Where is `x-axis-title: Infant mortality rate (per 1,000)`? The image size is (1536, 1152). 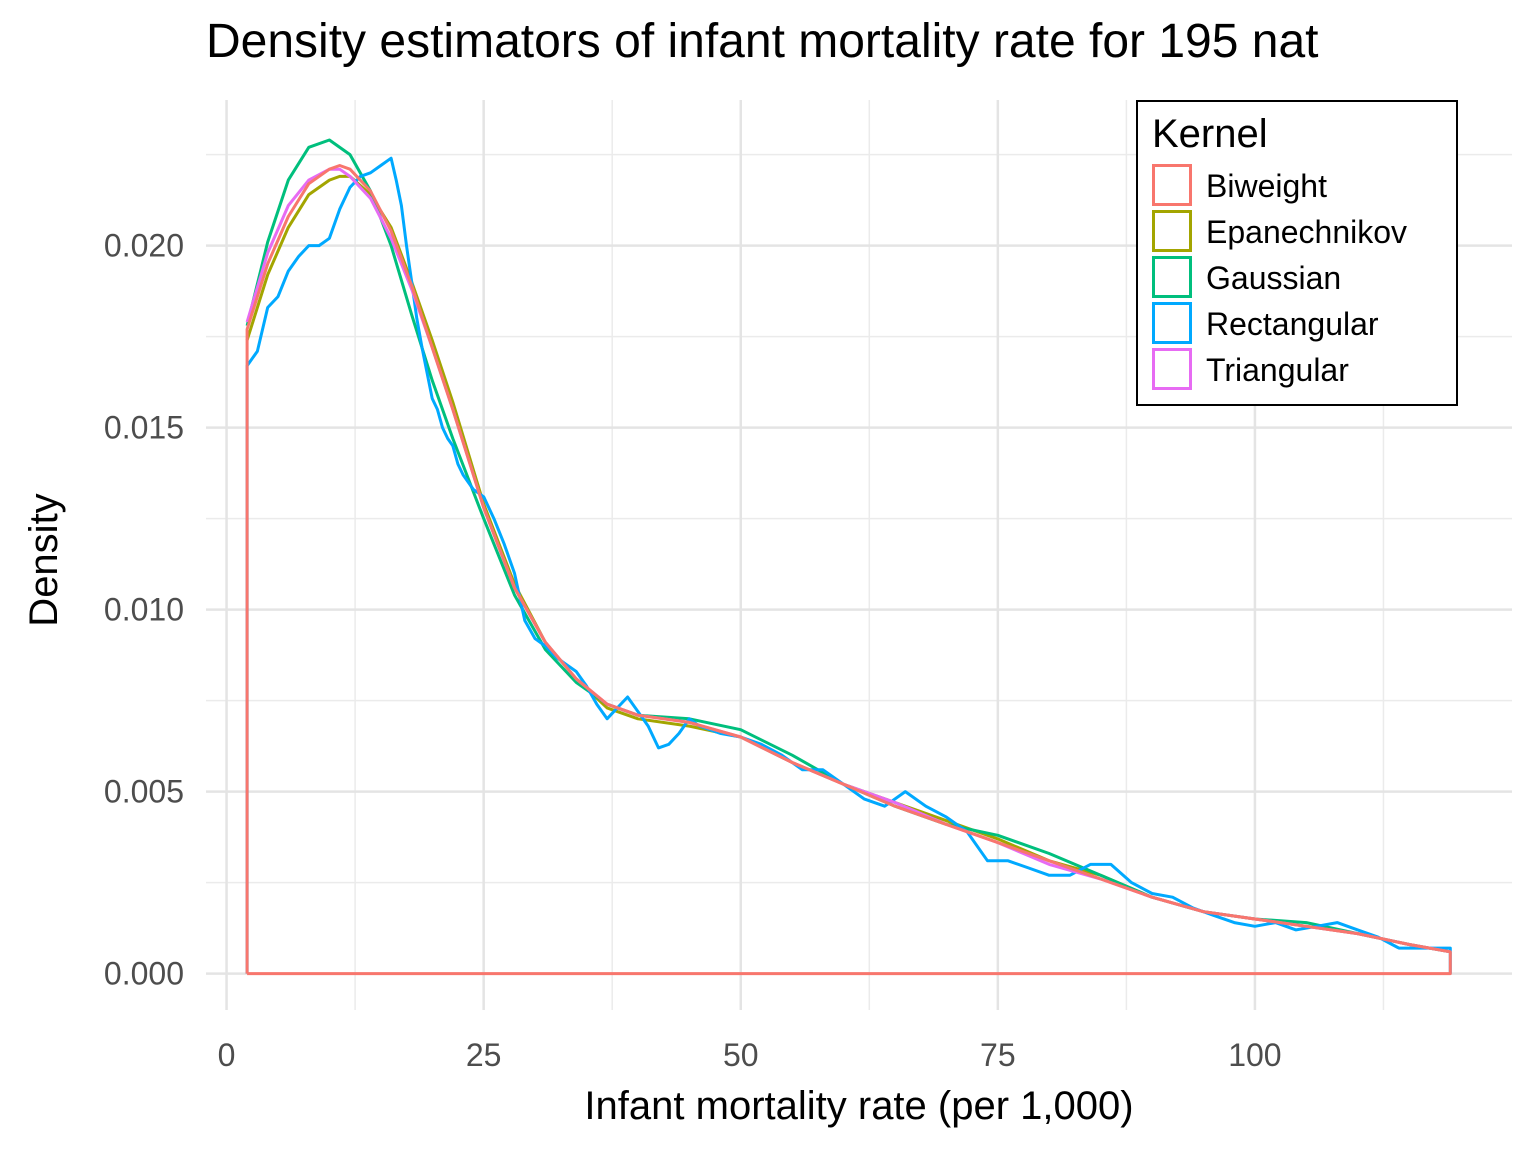 x-axis-title: Infant mortality rate (per 1,000) is located at coordinates (859, 1106).